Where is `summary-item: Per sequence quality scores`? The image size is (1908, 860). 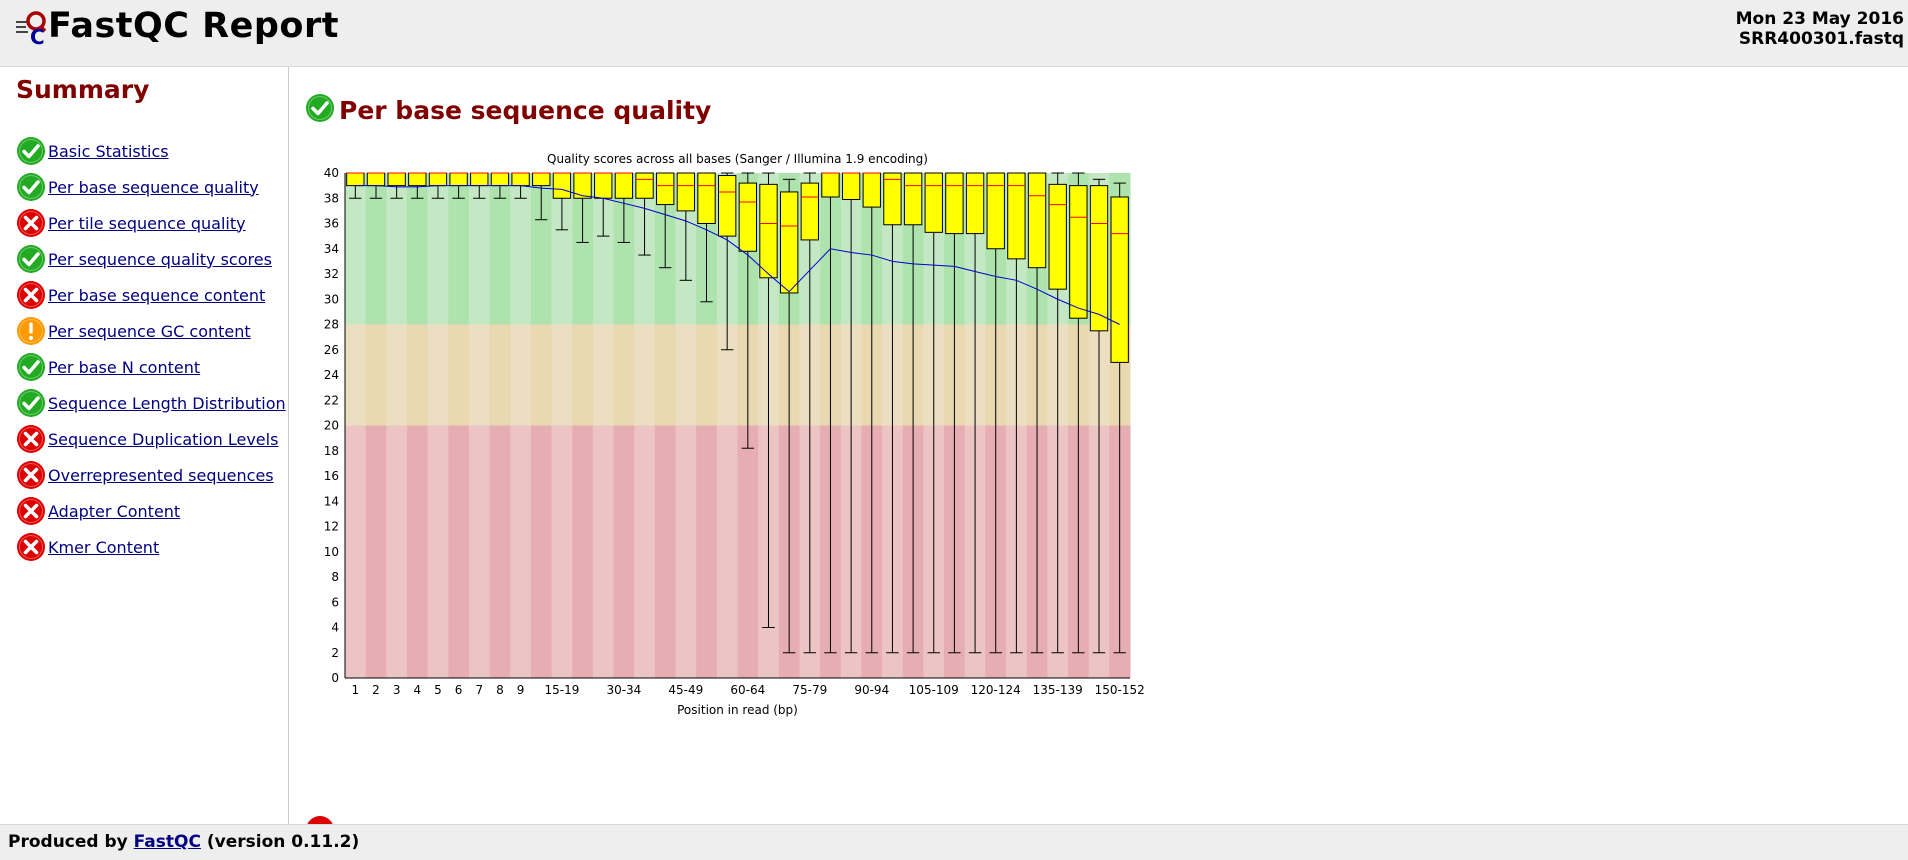
summary-item: Per sequence quality scores is located at coordinates (151, 259).